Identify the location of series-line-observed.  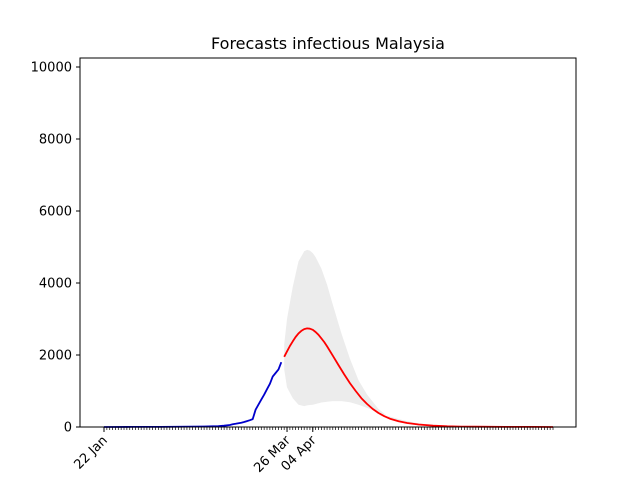
(193, 394).